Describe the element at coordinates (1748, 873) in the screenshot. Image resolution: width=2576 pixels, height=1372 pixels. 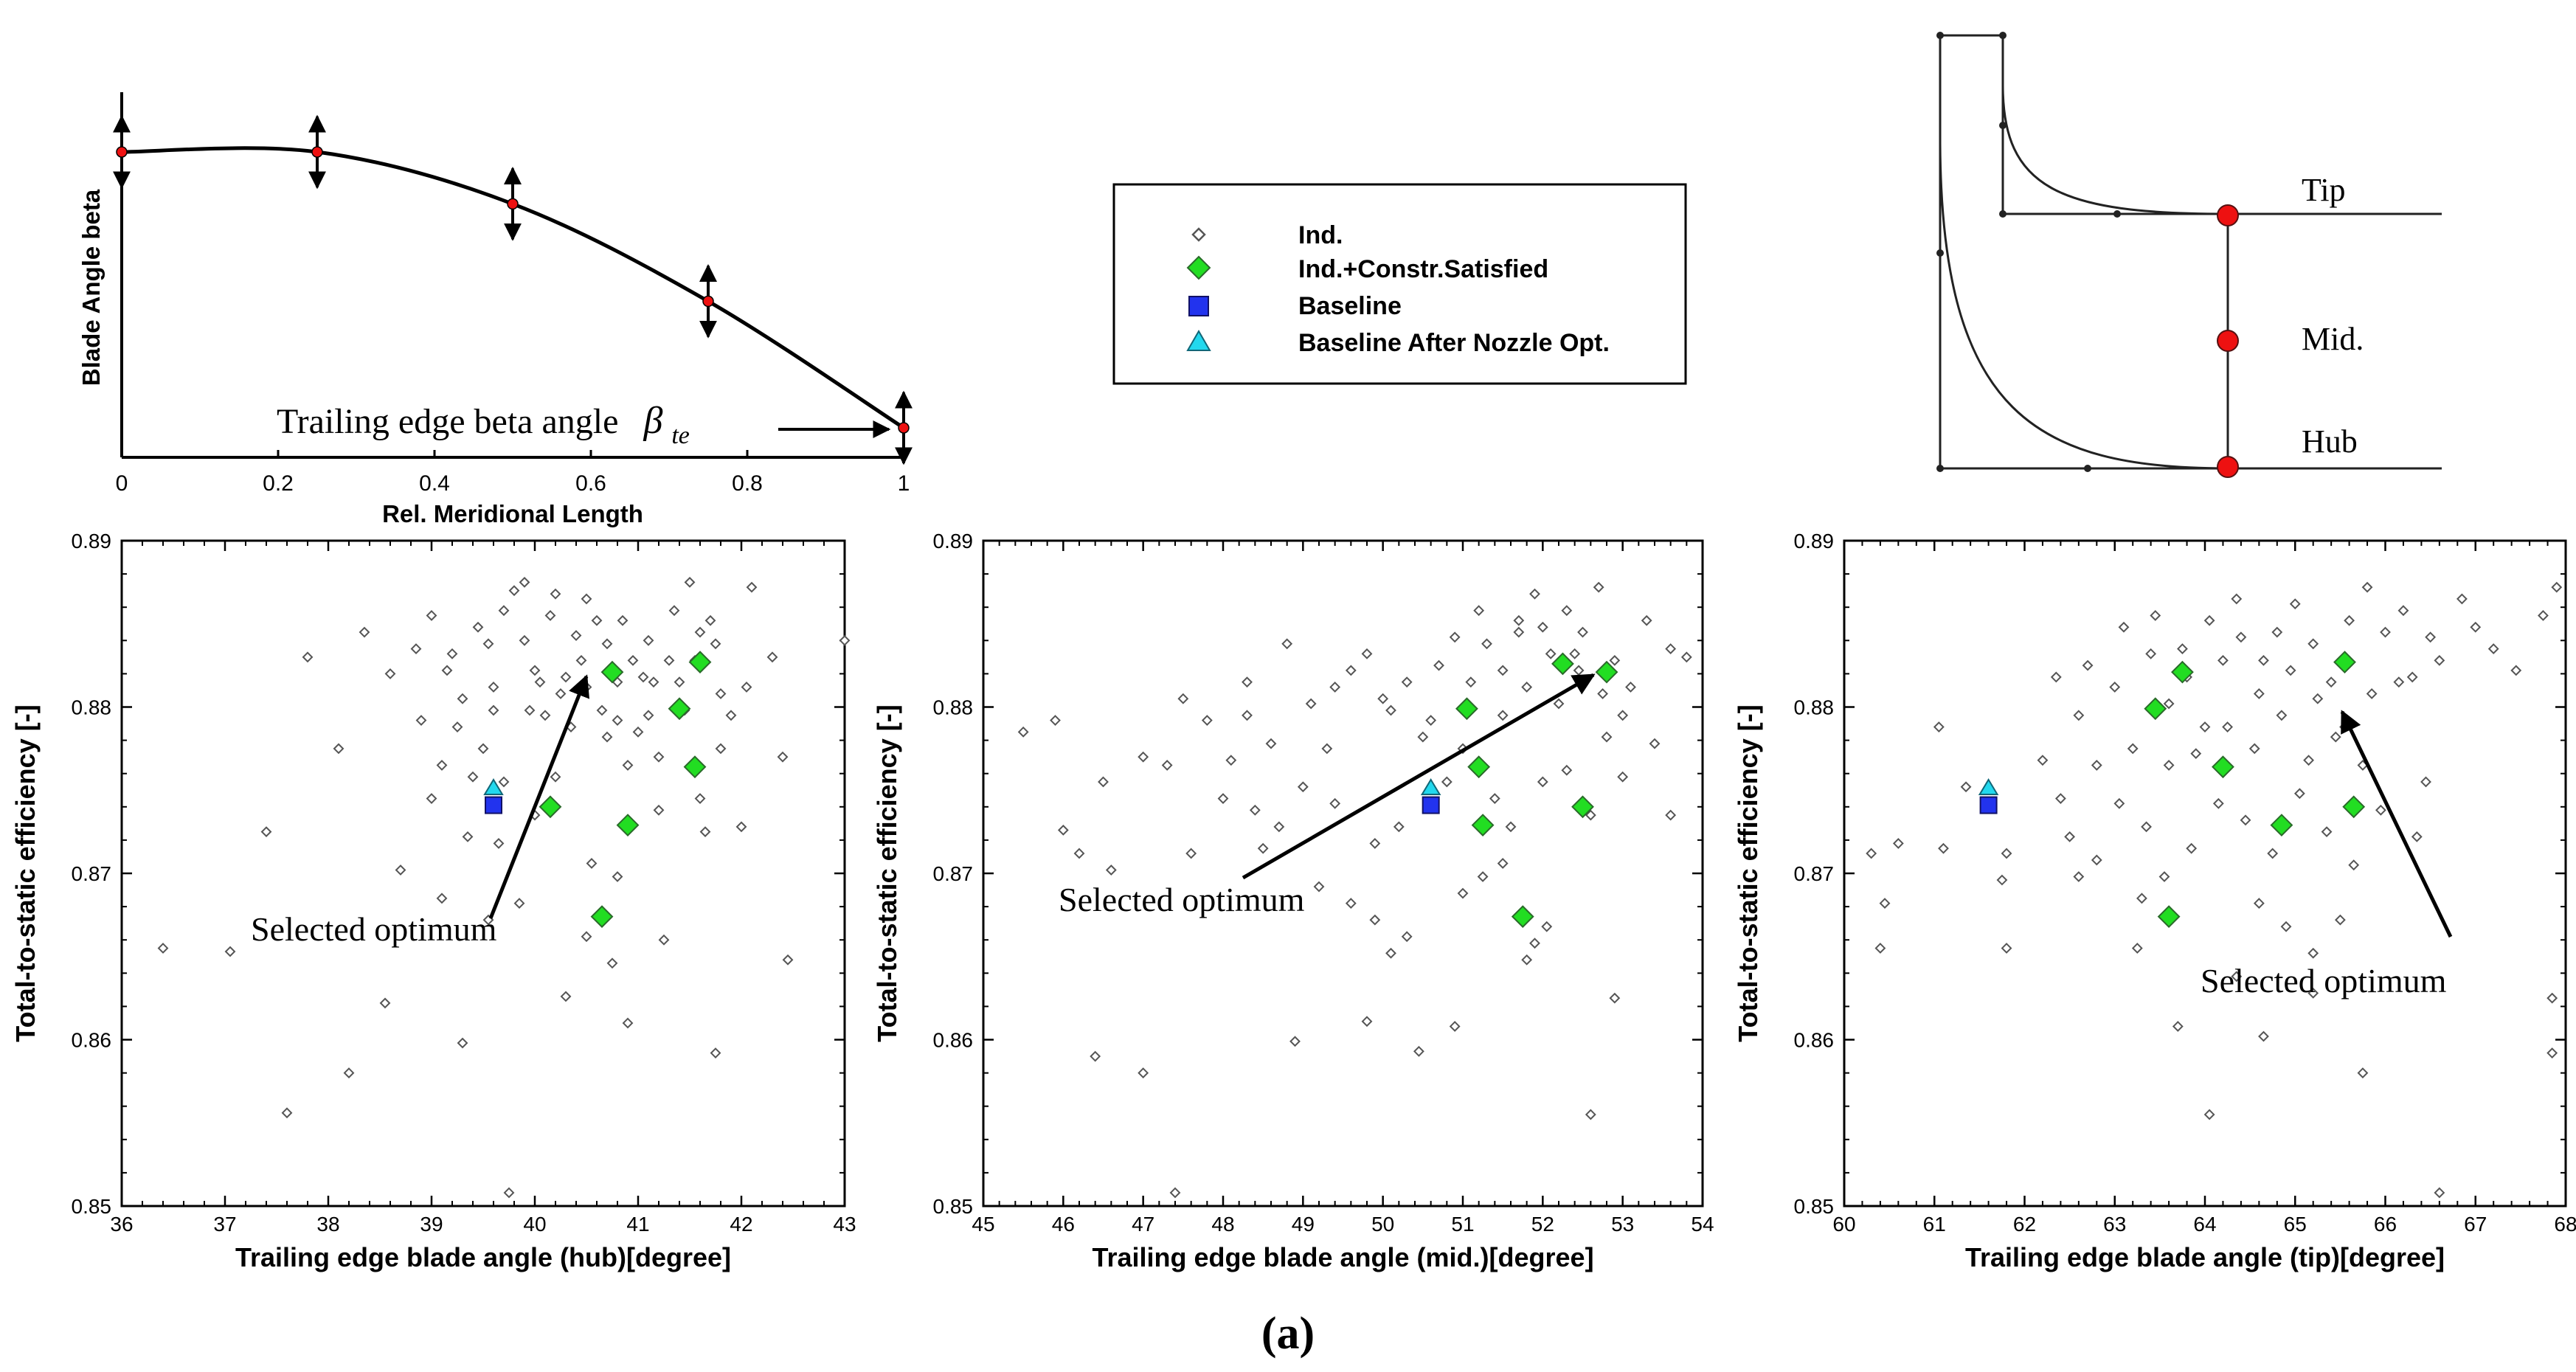
I see `tip-y-axis-label: Total-to-static efficiency [-]` at that location.